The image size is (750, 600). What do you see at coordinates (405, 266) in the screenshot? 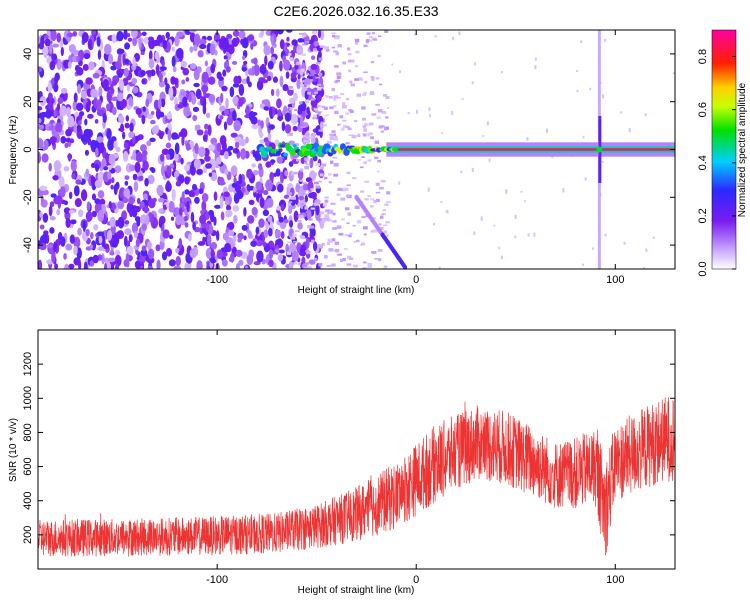
I see `streak-blob` at bounding box center [405, 266].